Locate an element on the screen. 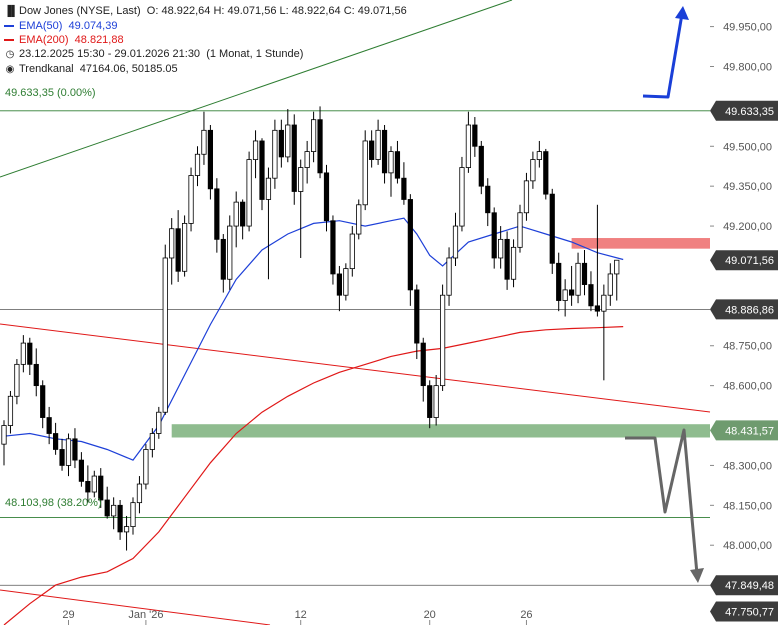  clock-icon: ◷ is located at coordinates (10, 54).